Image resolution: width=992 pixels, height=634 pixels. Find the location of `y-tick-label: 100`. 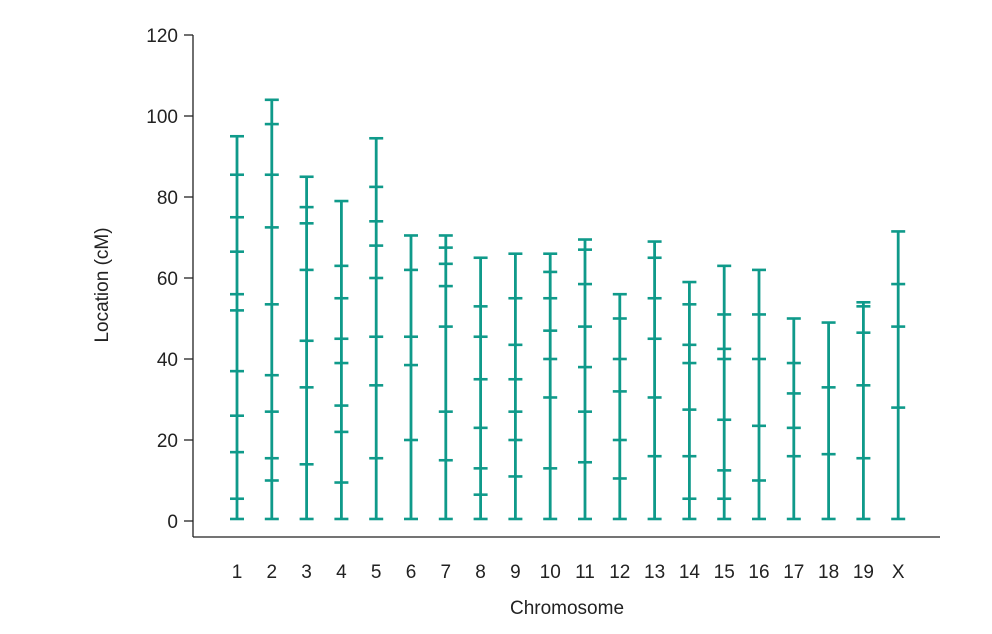

y-tick-label: 100 is located at coordinates (162, 117).